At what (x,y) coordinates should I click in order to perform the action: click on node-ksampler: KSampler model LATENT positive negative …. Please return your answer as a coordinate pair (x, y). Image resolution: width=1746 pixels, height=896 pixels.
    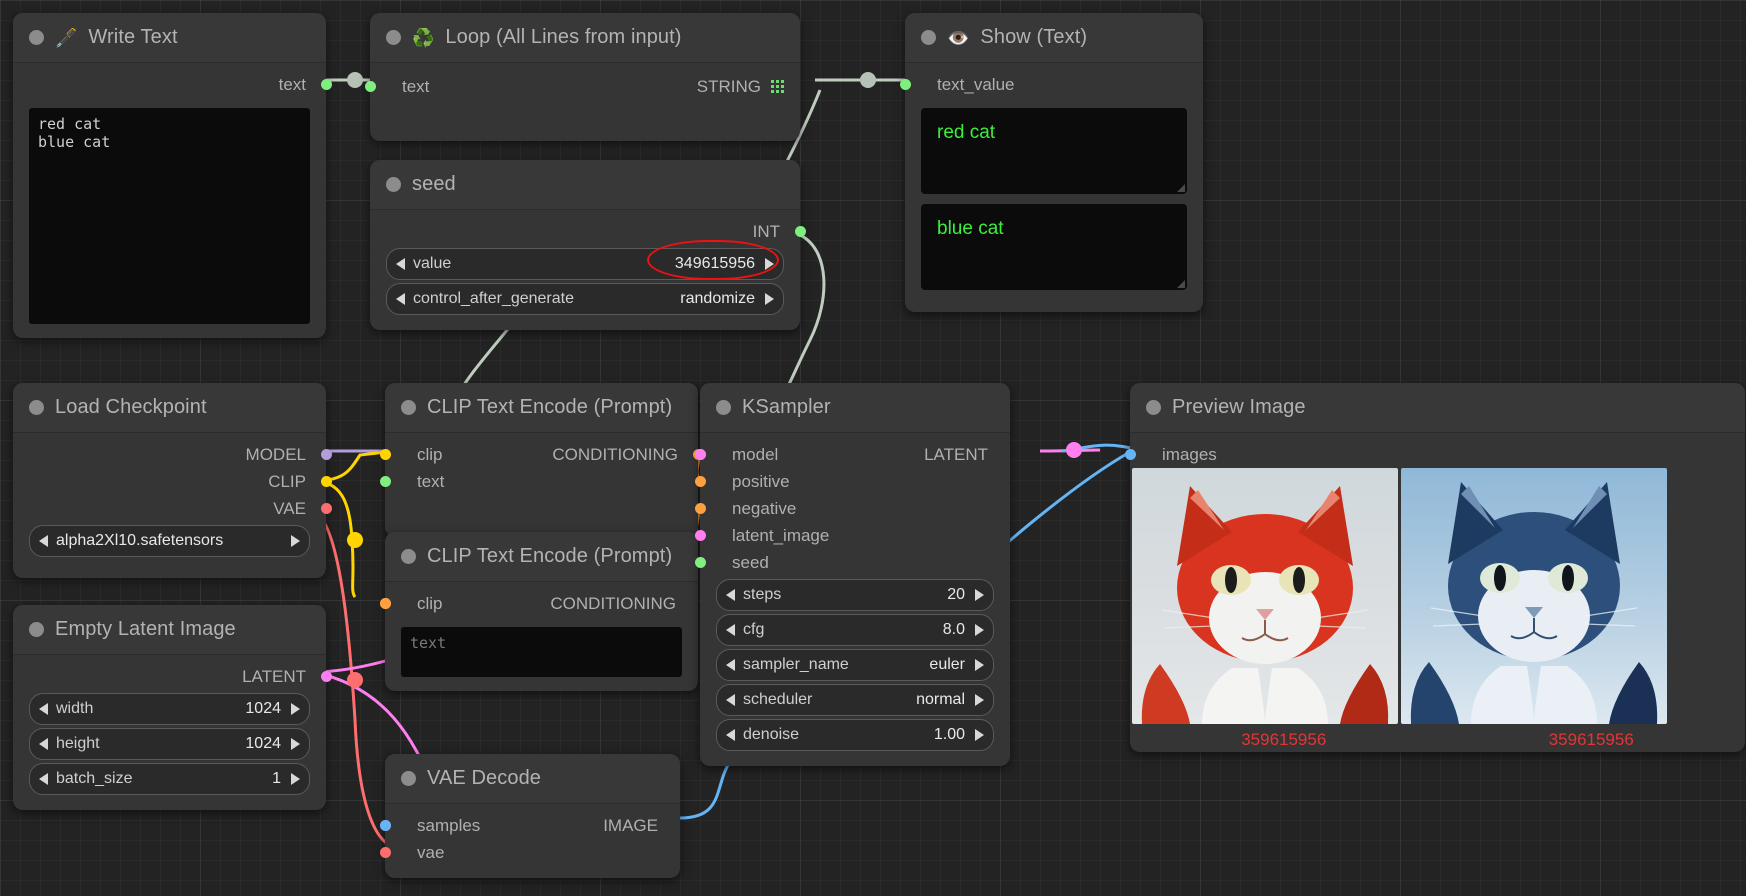
    Looking at the image, I should click on (852, 574).